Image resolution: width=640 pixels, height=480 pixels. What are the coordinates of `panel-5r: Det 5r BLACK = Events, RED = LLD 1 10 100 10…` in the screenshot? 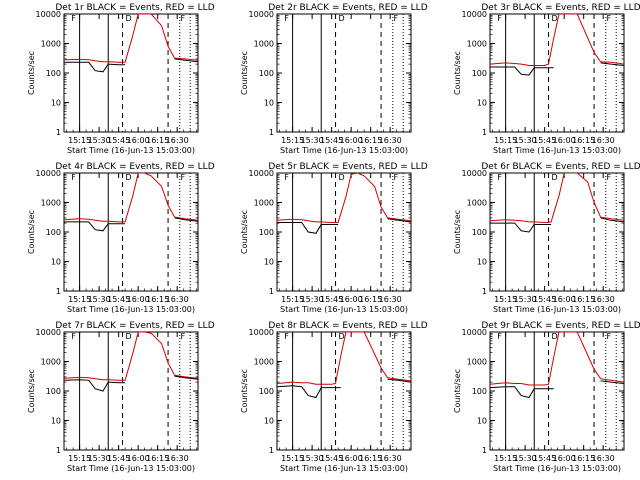 It's located at (334, 238).